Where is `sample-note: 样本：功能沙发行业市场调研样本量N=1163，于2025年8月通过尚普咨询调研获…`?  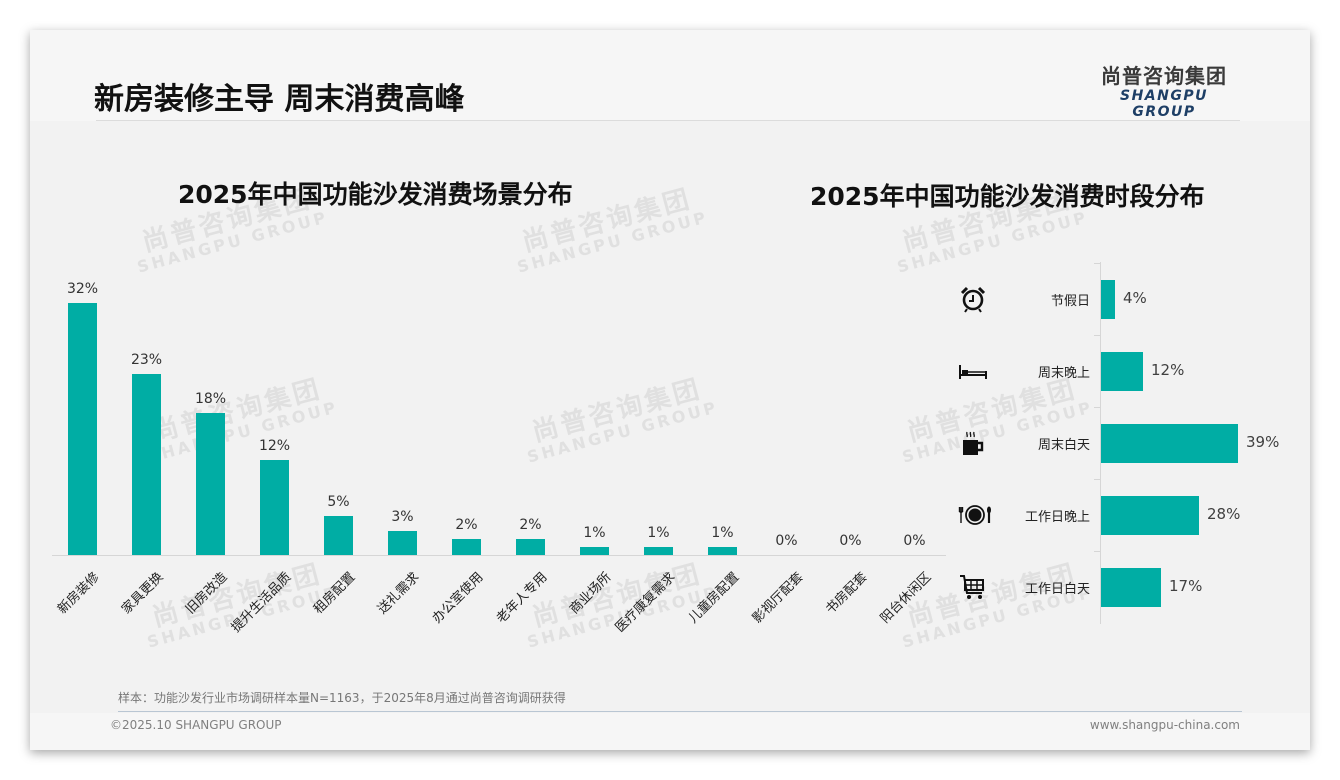
sample-note: 样本：功能沙发行业市场调研样本量N=1163，于2025年8月通过尚普咨询调研获… is located at coordinates (342, 698).